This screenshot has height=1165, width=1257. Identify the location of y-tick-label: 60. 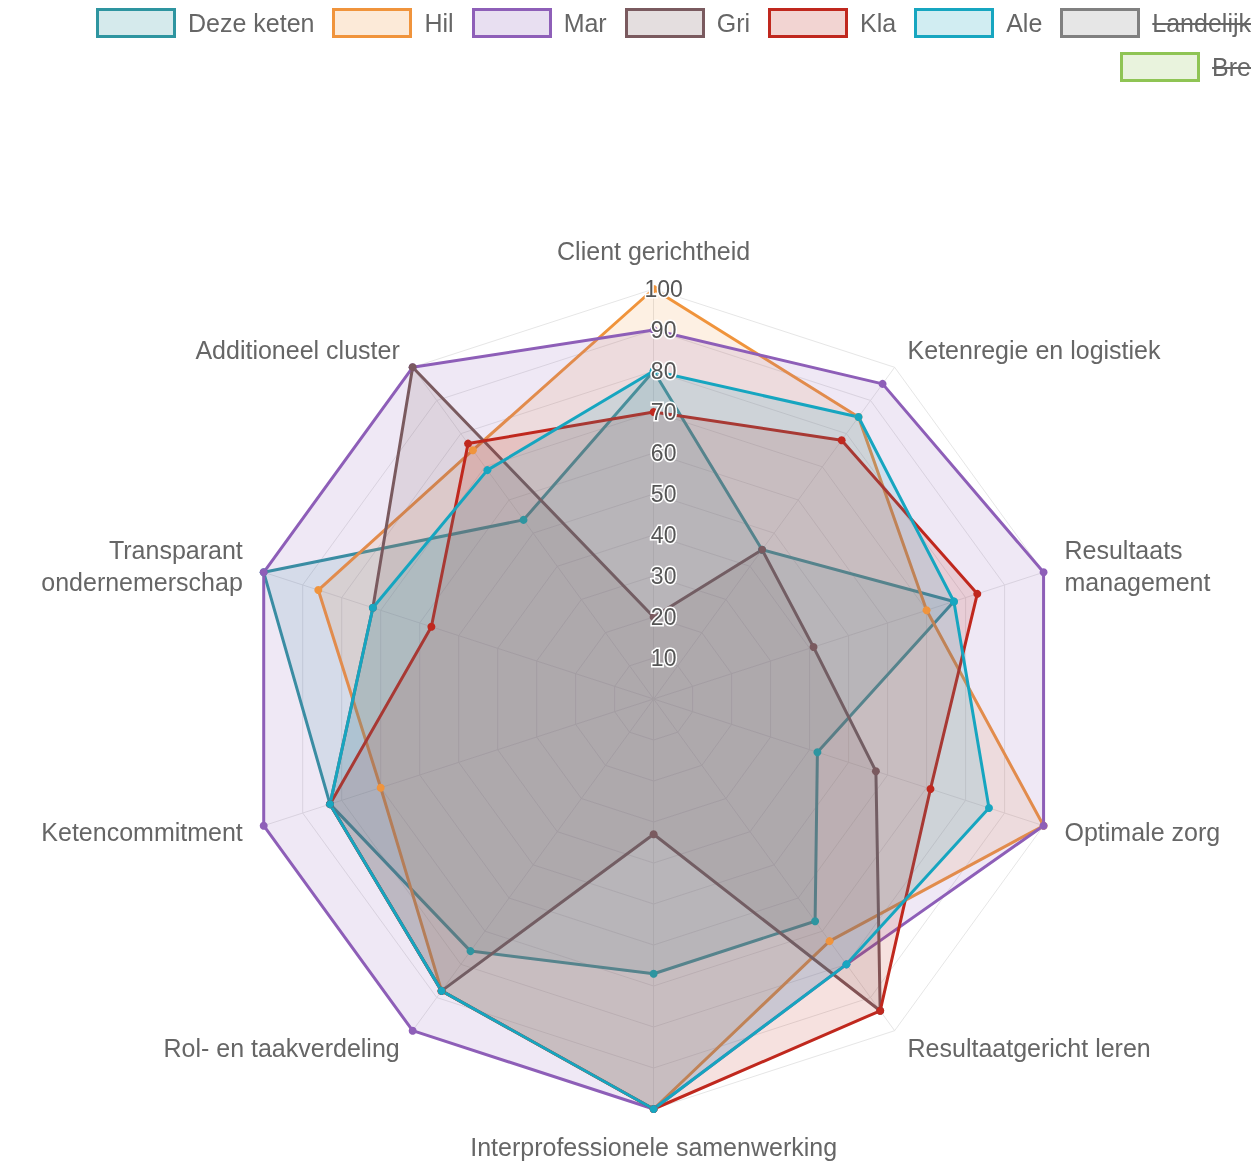
(663, 453).